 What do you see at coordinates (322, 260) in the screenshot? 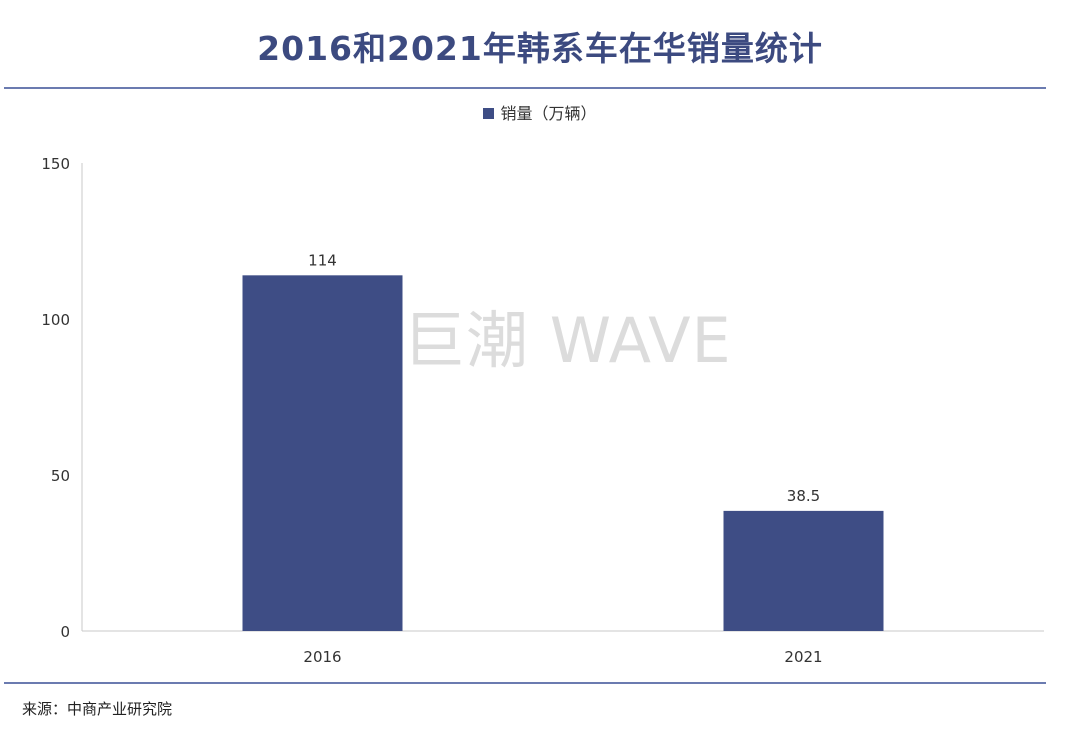
I see `data-label: 114` at bounding box center [322, 260].